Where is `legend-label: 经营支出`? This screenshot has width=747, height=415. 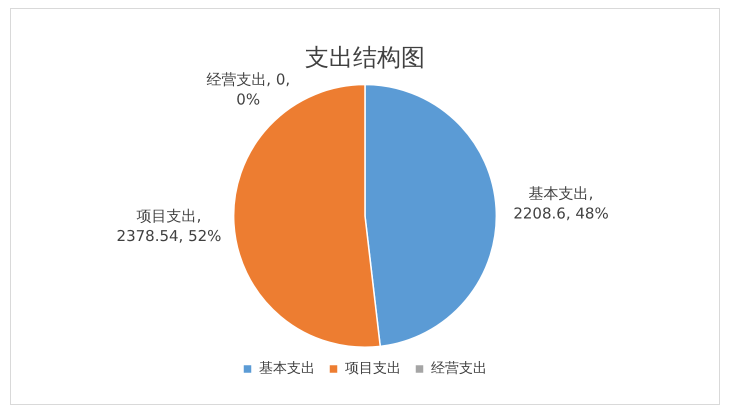 legend-label: 经营支出 is located at coordinates (459, 368).